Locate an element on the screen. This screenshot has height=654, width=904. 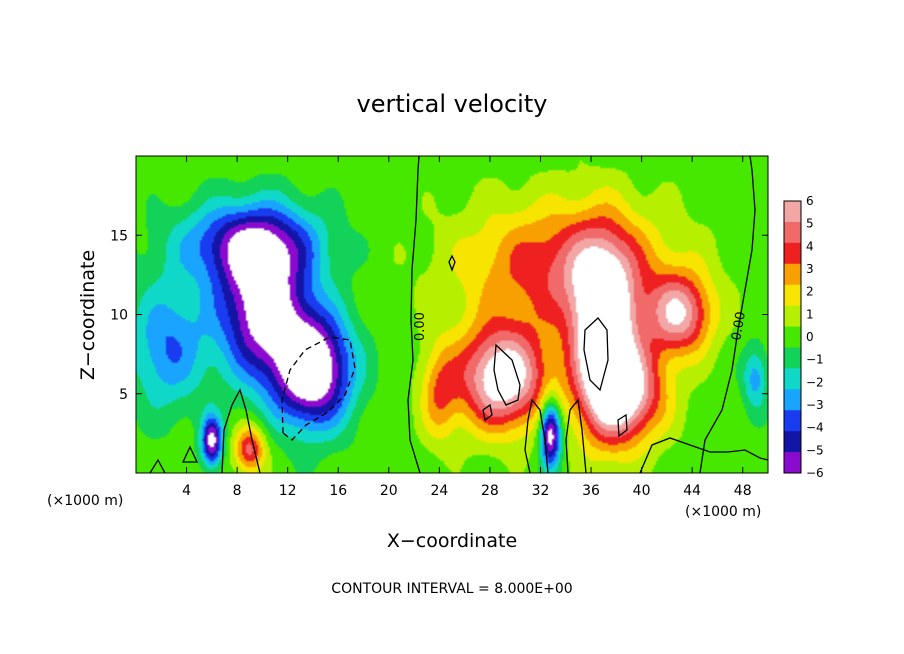
x-tick-label: 48 is located at coordinates (743, 491).